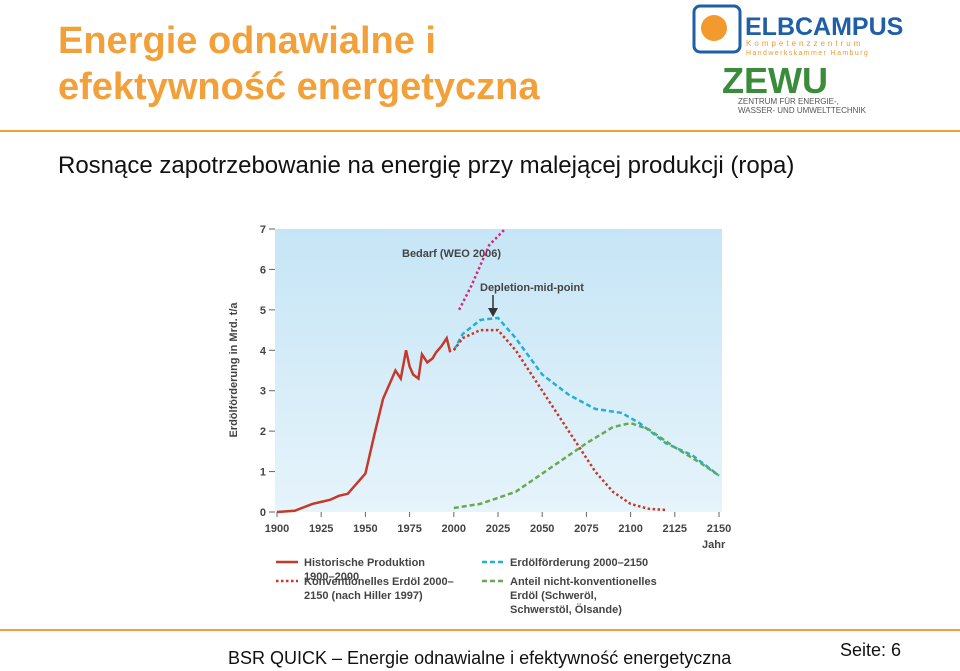  What do you see at coordinates (454, 529) in the screenshot?
I see `x-tick-label: 2000` at bounding box center [454, 529].